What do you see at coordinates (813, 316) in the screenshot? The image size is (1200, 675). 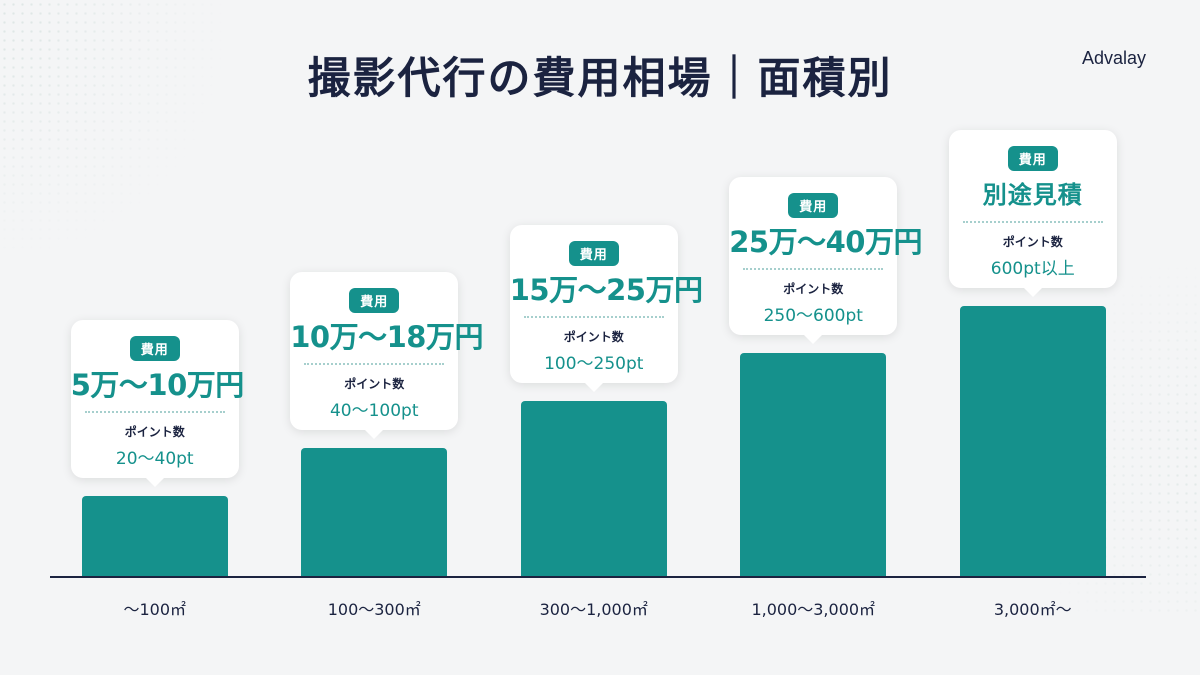 I see `points-value: 250～600pt` at bounding box center [813, 316].